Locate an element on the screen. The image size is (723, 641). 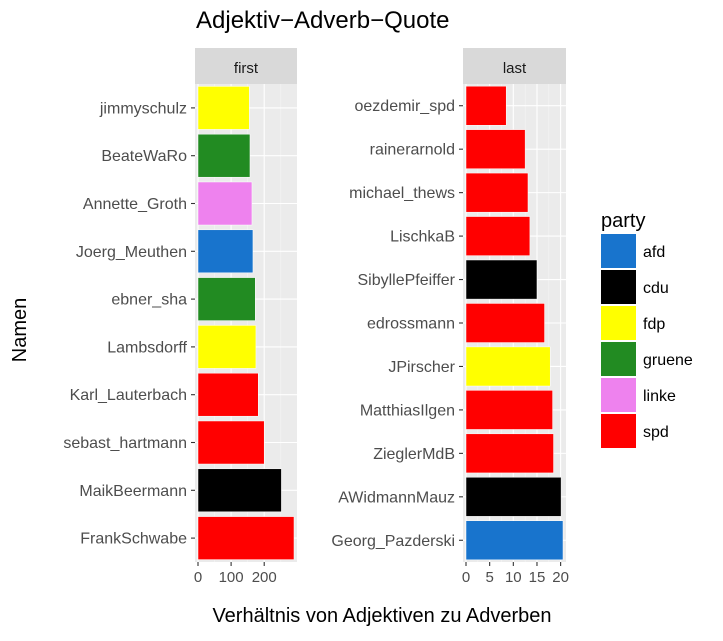
facet-strip-label: first is located at coordinates (246, 68).